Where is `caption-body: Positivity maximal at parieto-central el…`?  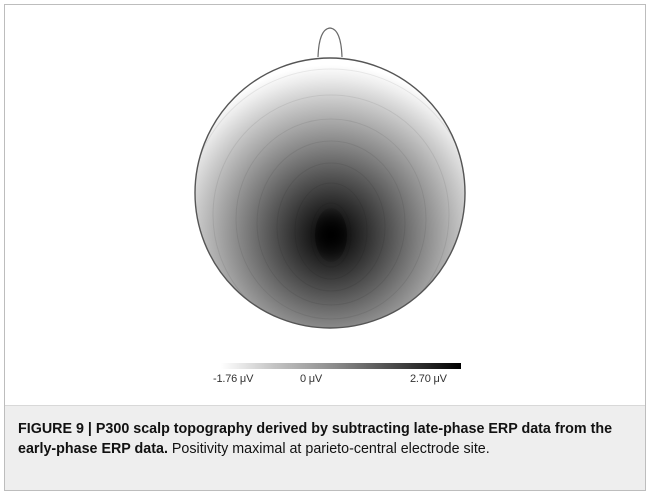 caption-body: Positivity maximal at parieto-central el… is located at coordinates (328, 449).